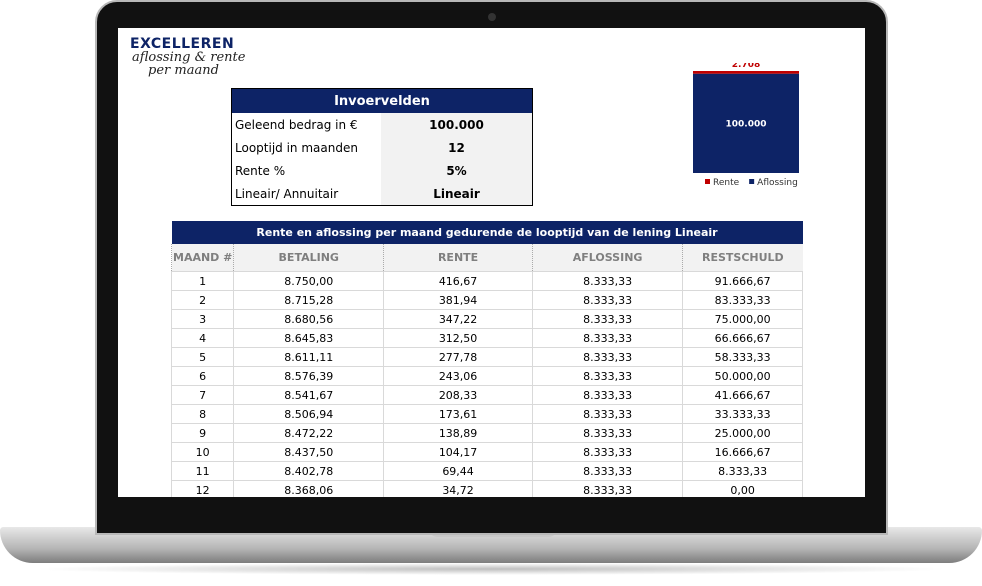 The width and height of the screenshot is (982, 586). Describe the element at coordinates (742, 433) in the screenshot. I see `table-cell: 25.000,00` at that location.